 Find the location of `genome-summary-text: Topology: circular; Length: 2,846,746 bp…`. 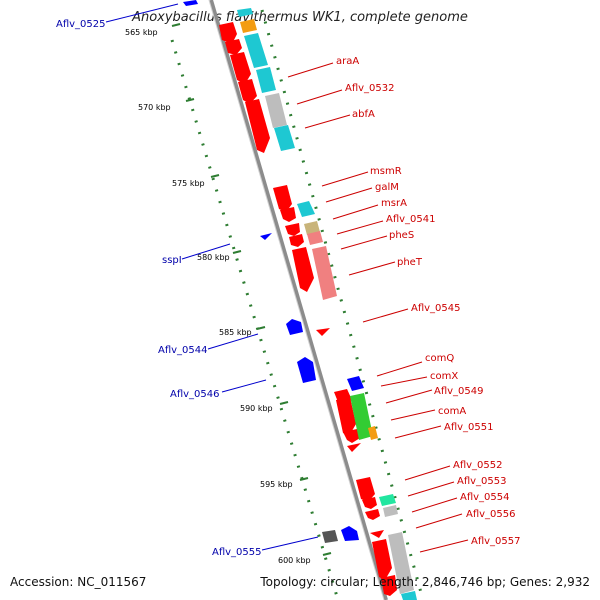

genome-summary-text: Topology: circular; Length: 2,846,746 bp… is located at coordinates (425, 582).